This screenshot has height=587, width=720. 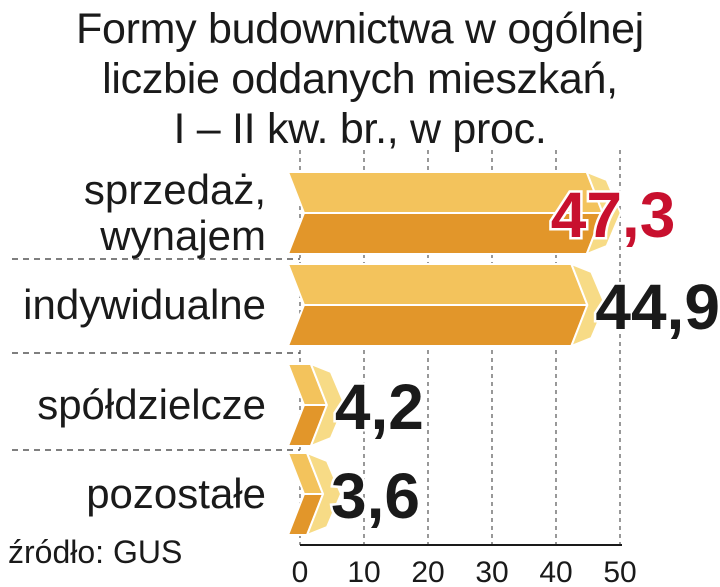 What do you see at coordinates (555, 571) in the screenshot?
I see `x-tick-label: 40` at bounding box center [555, 571].